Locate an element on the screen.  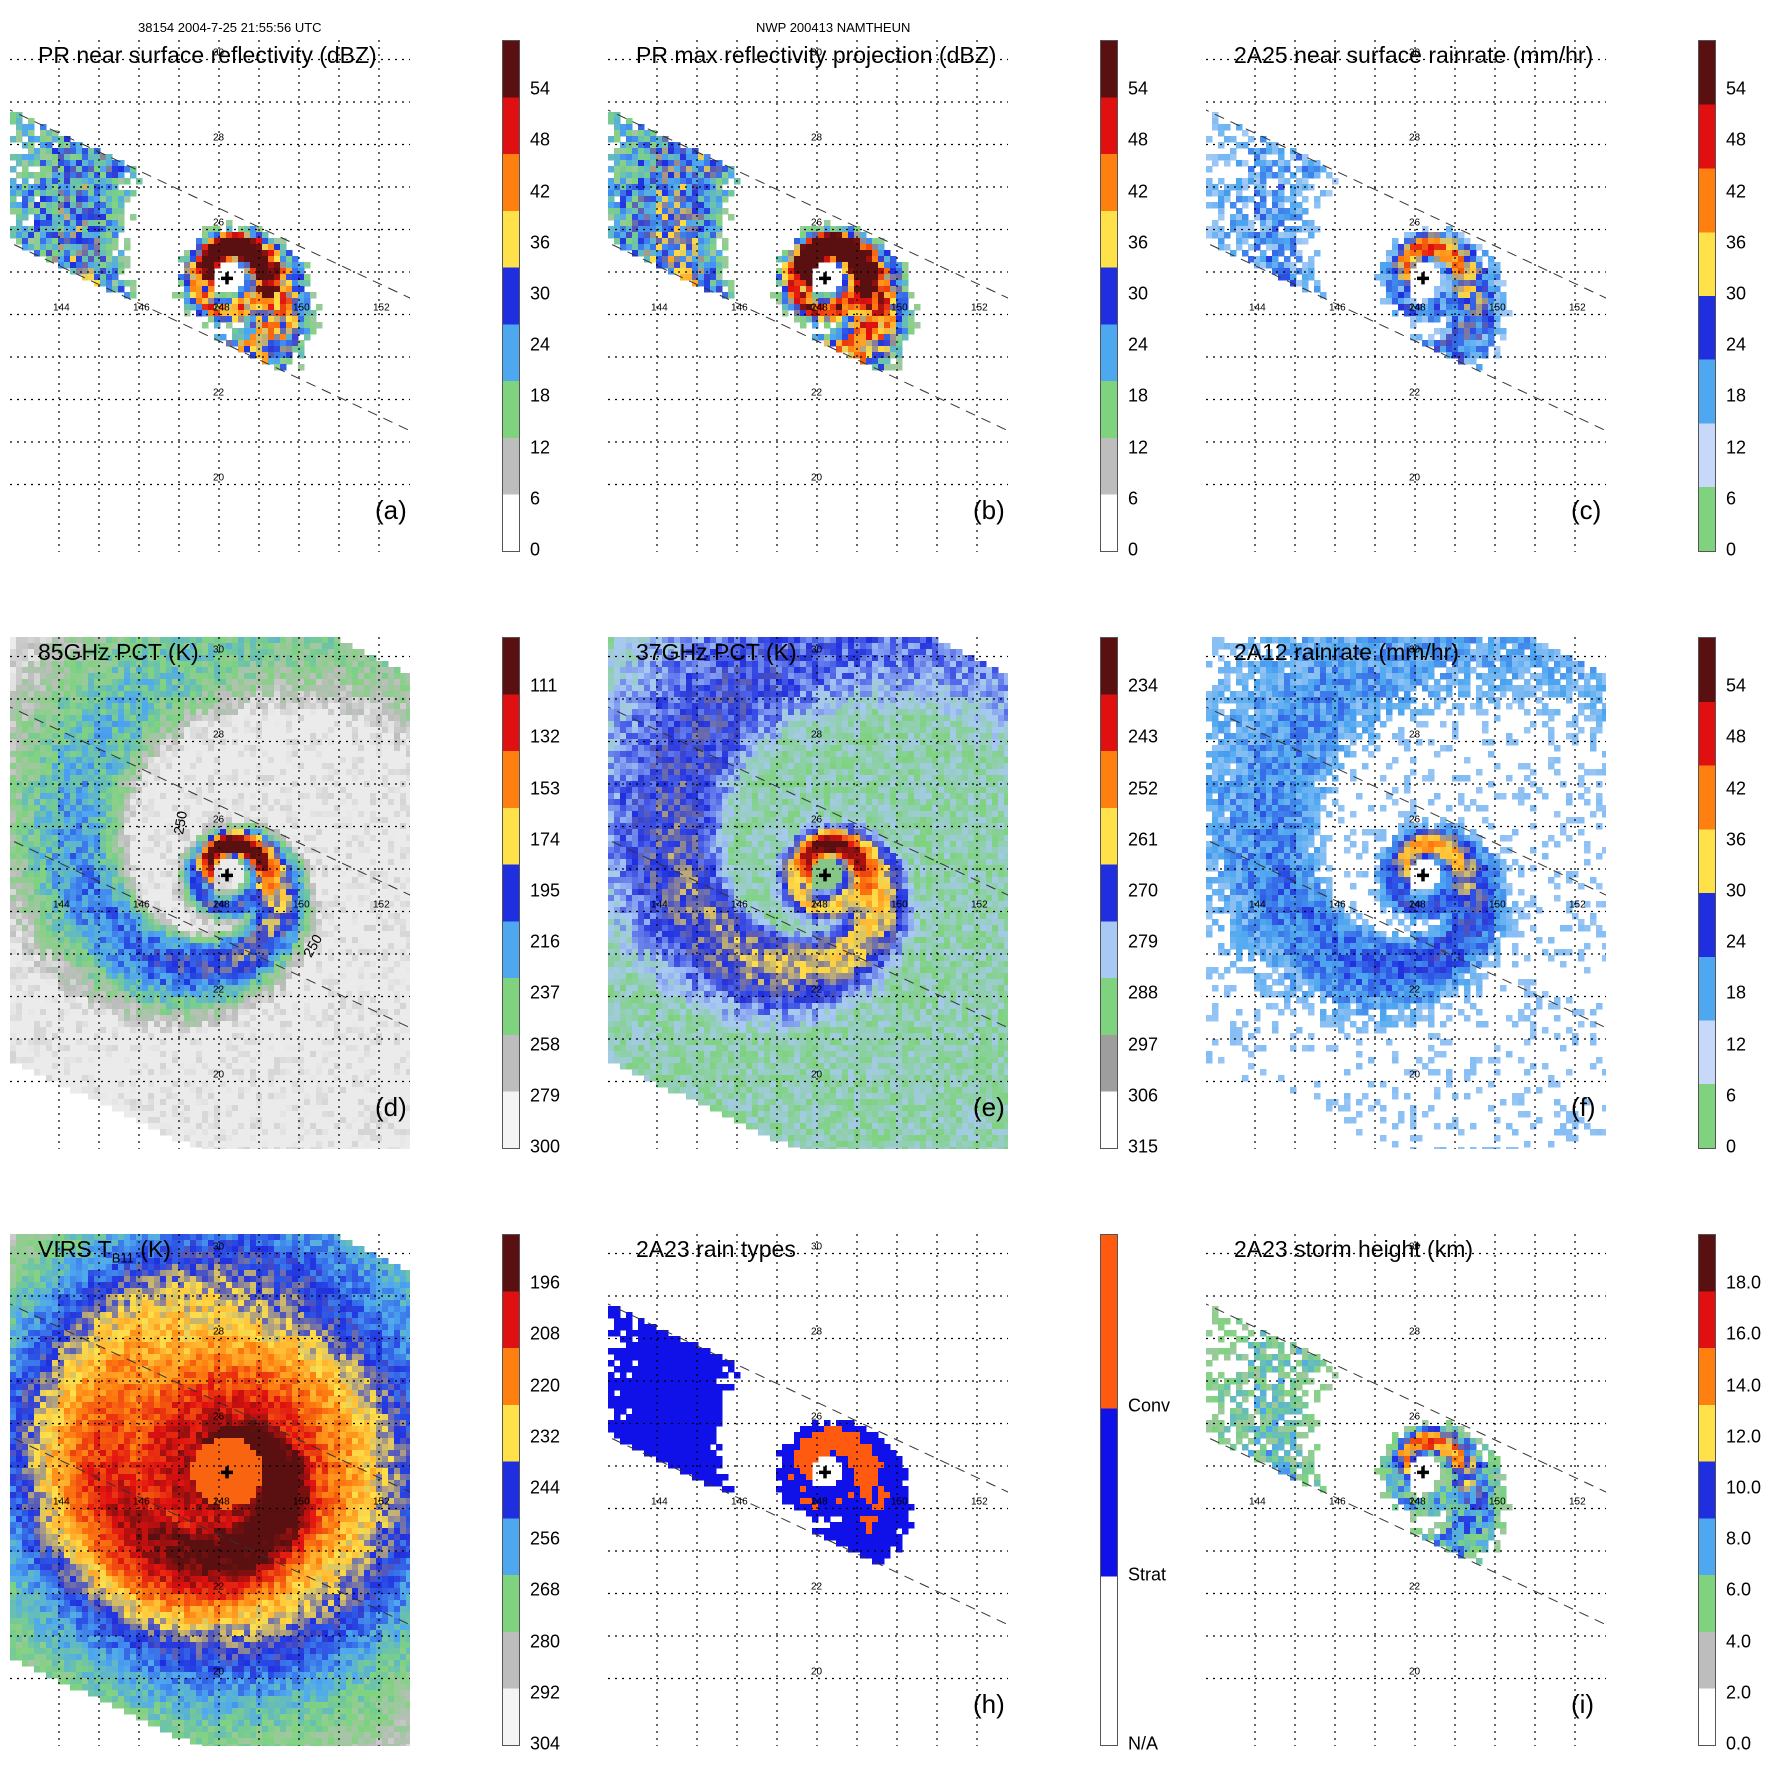
map-plot-e: 144146148150152154202224262830 is located at coordinates (808, 893).